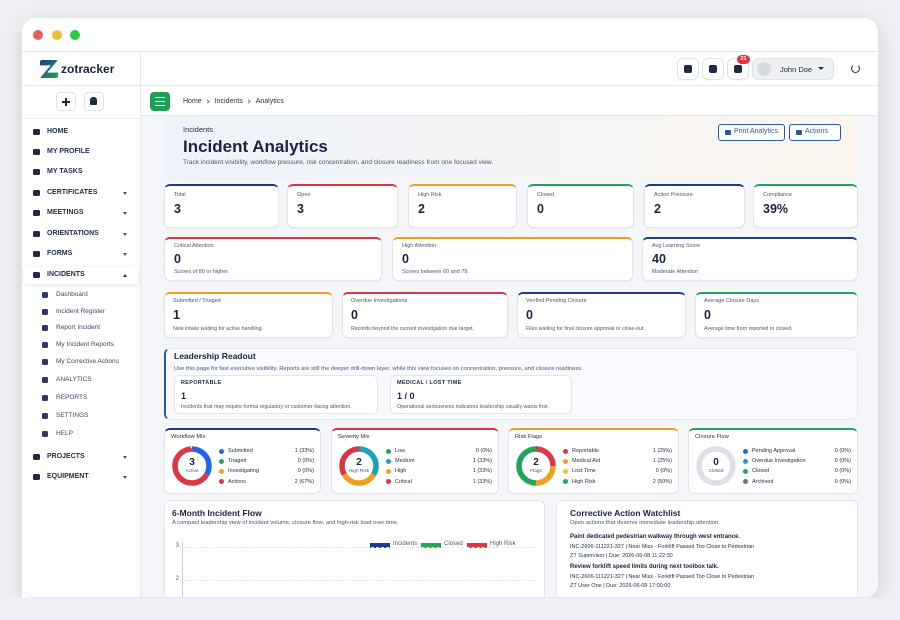  Describe the element at coordinates (68, 476) in the screenshot. I see `menu-label: EQUIPMENT` at that location.